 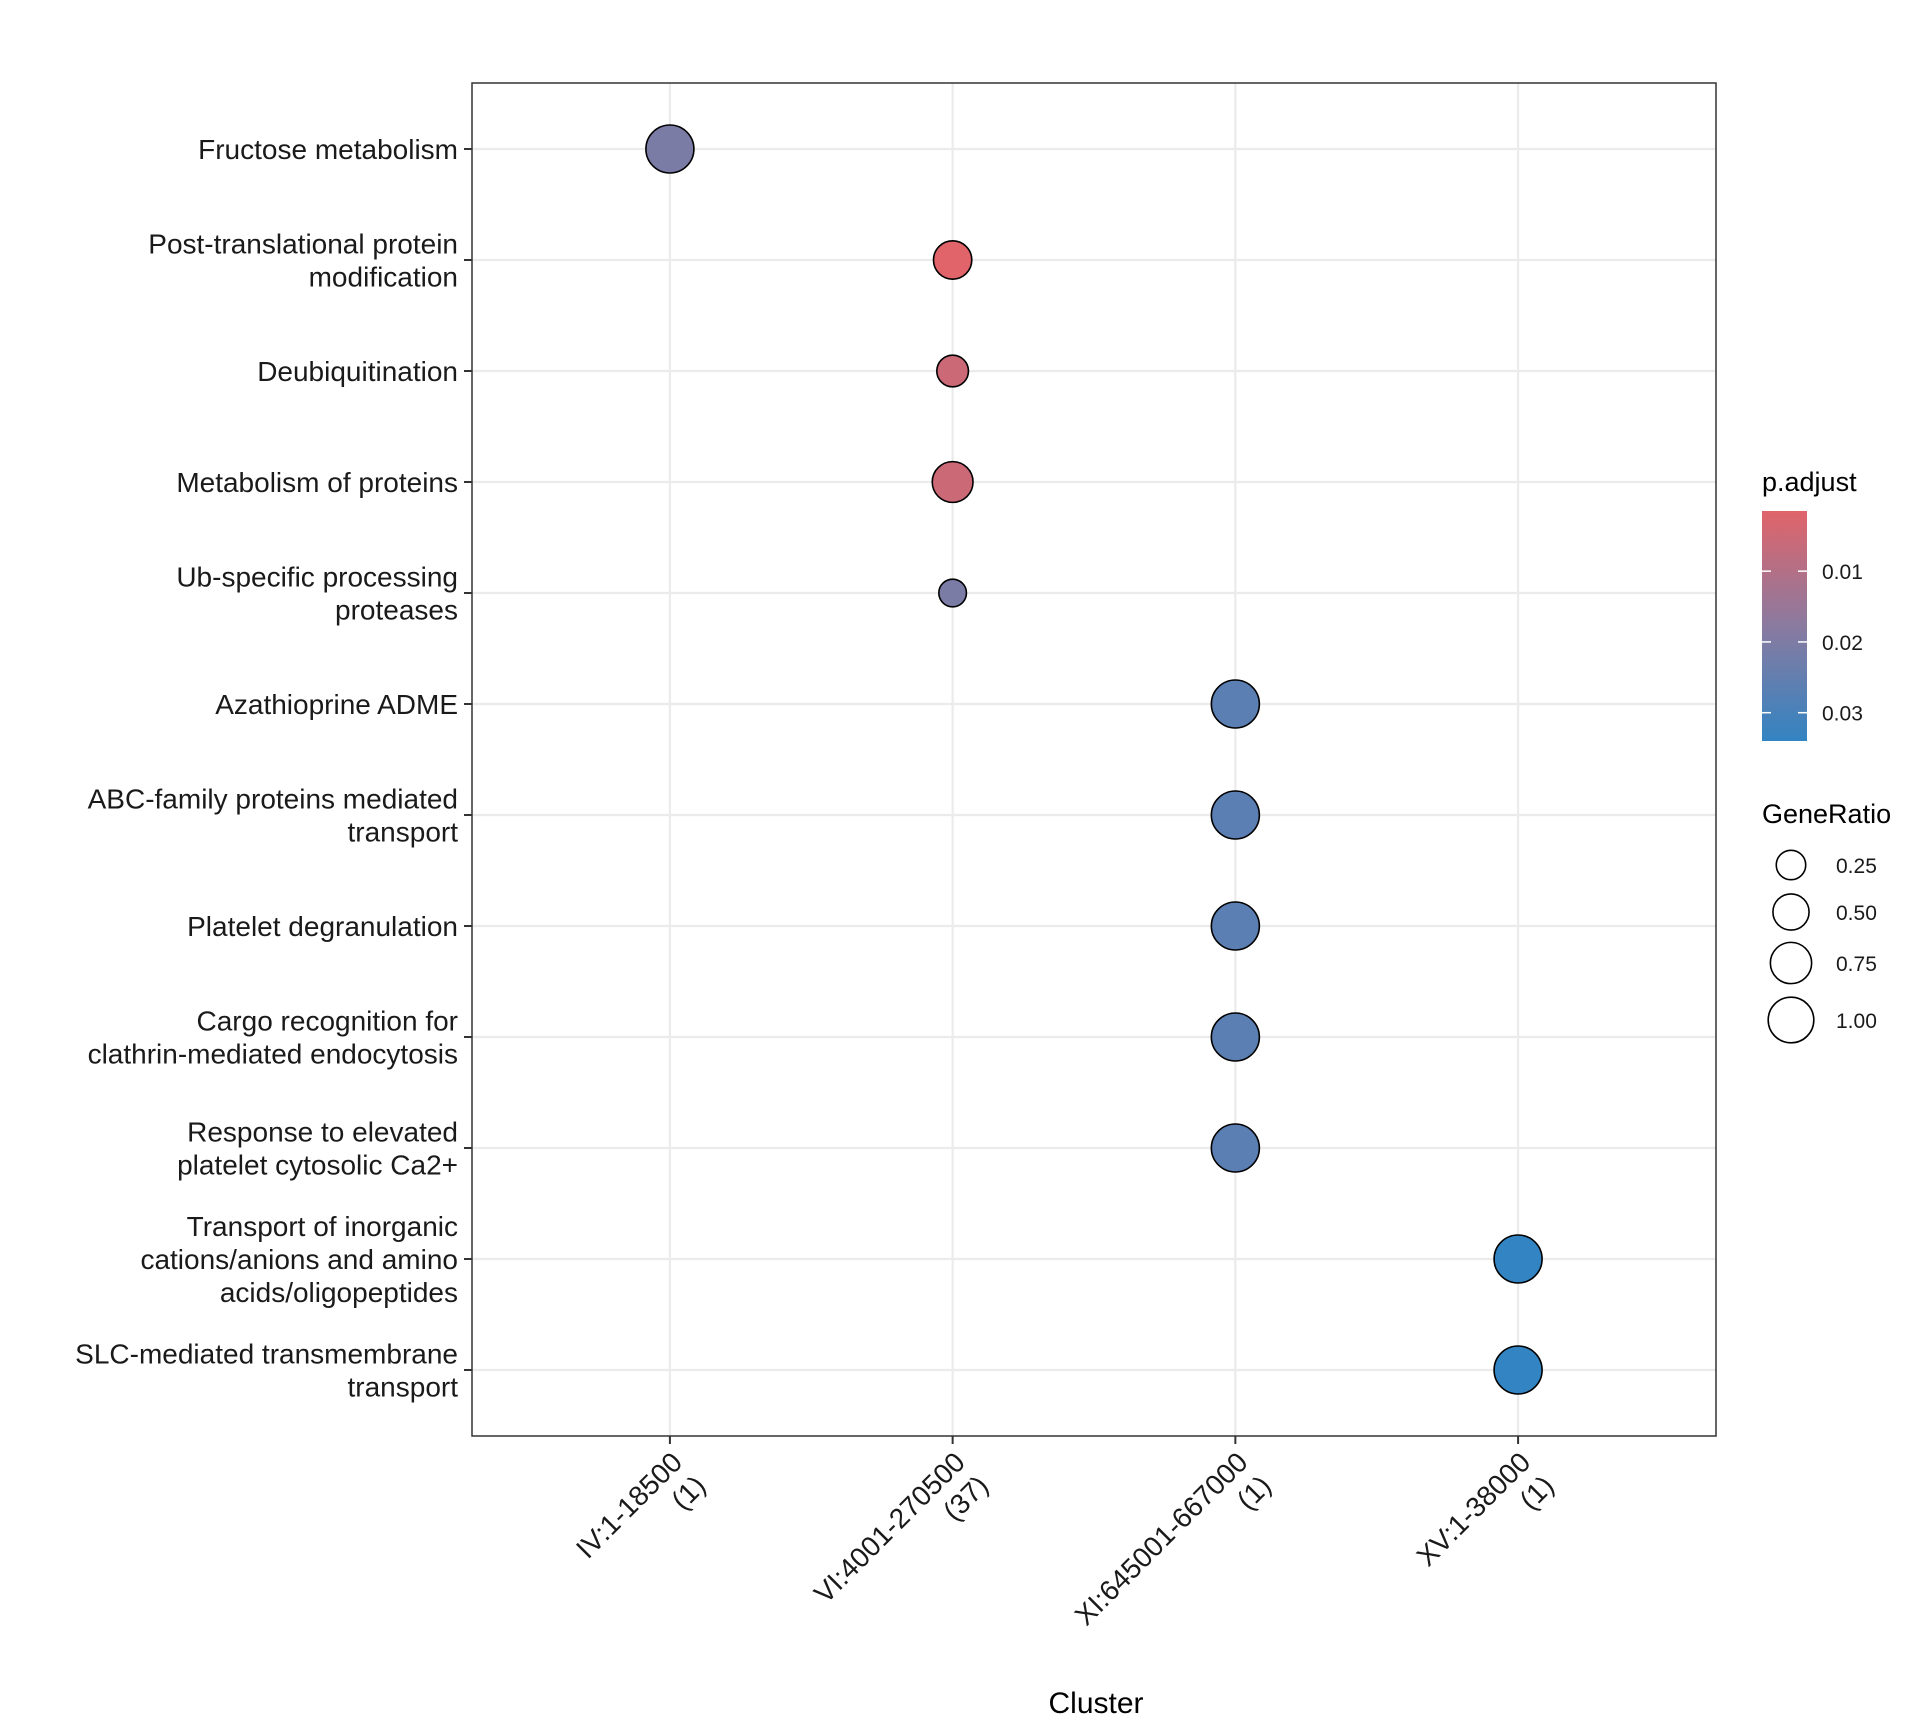 What do you see at coordinates (317, 482) in the screenshot?
I see `y-tick-label: Metabolism of proteins` at bounding box center [317, 482].